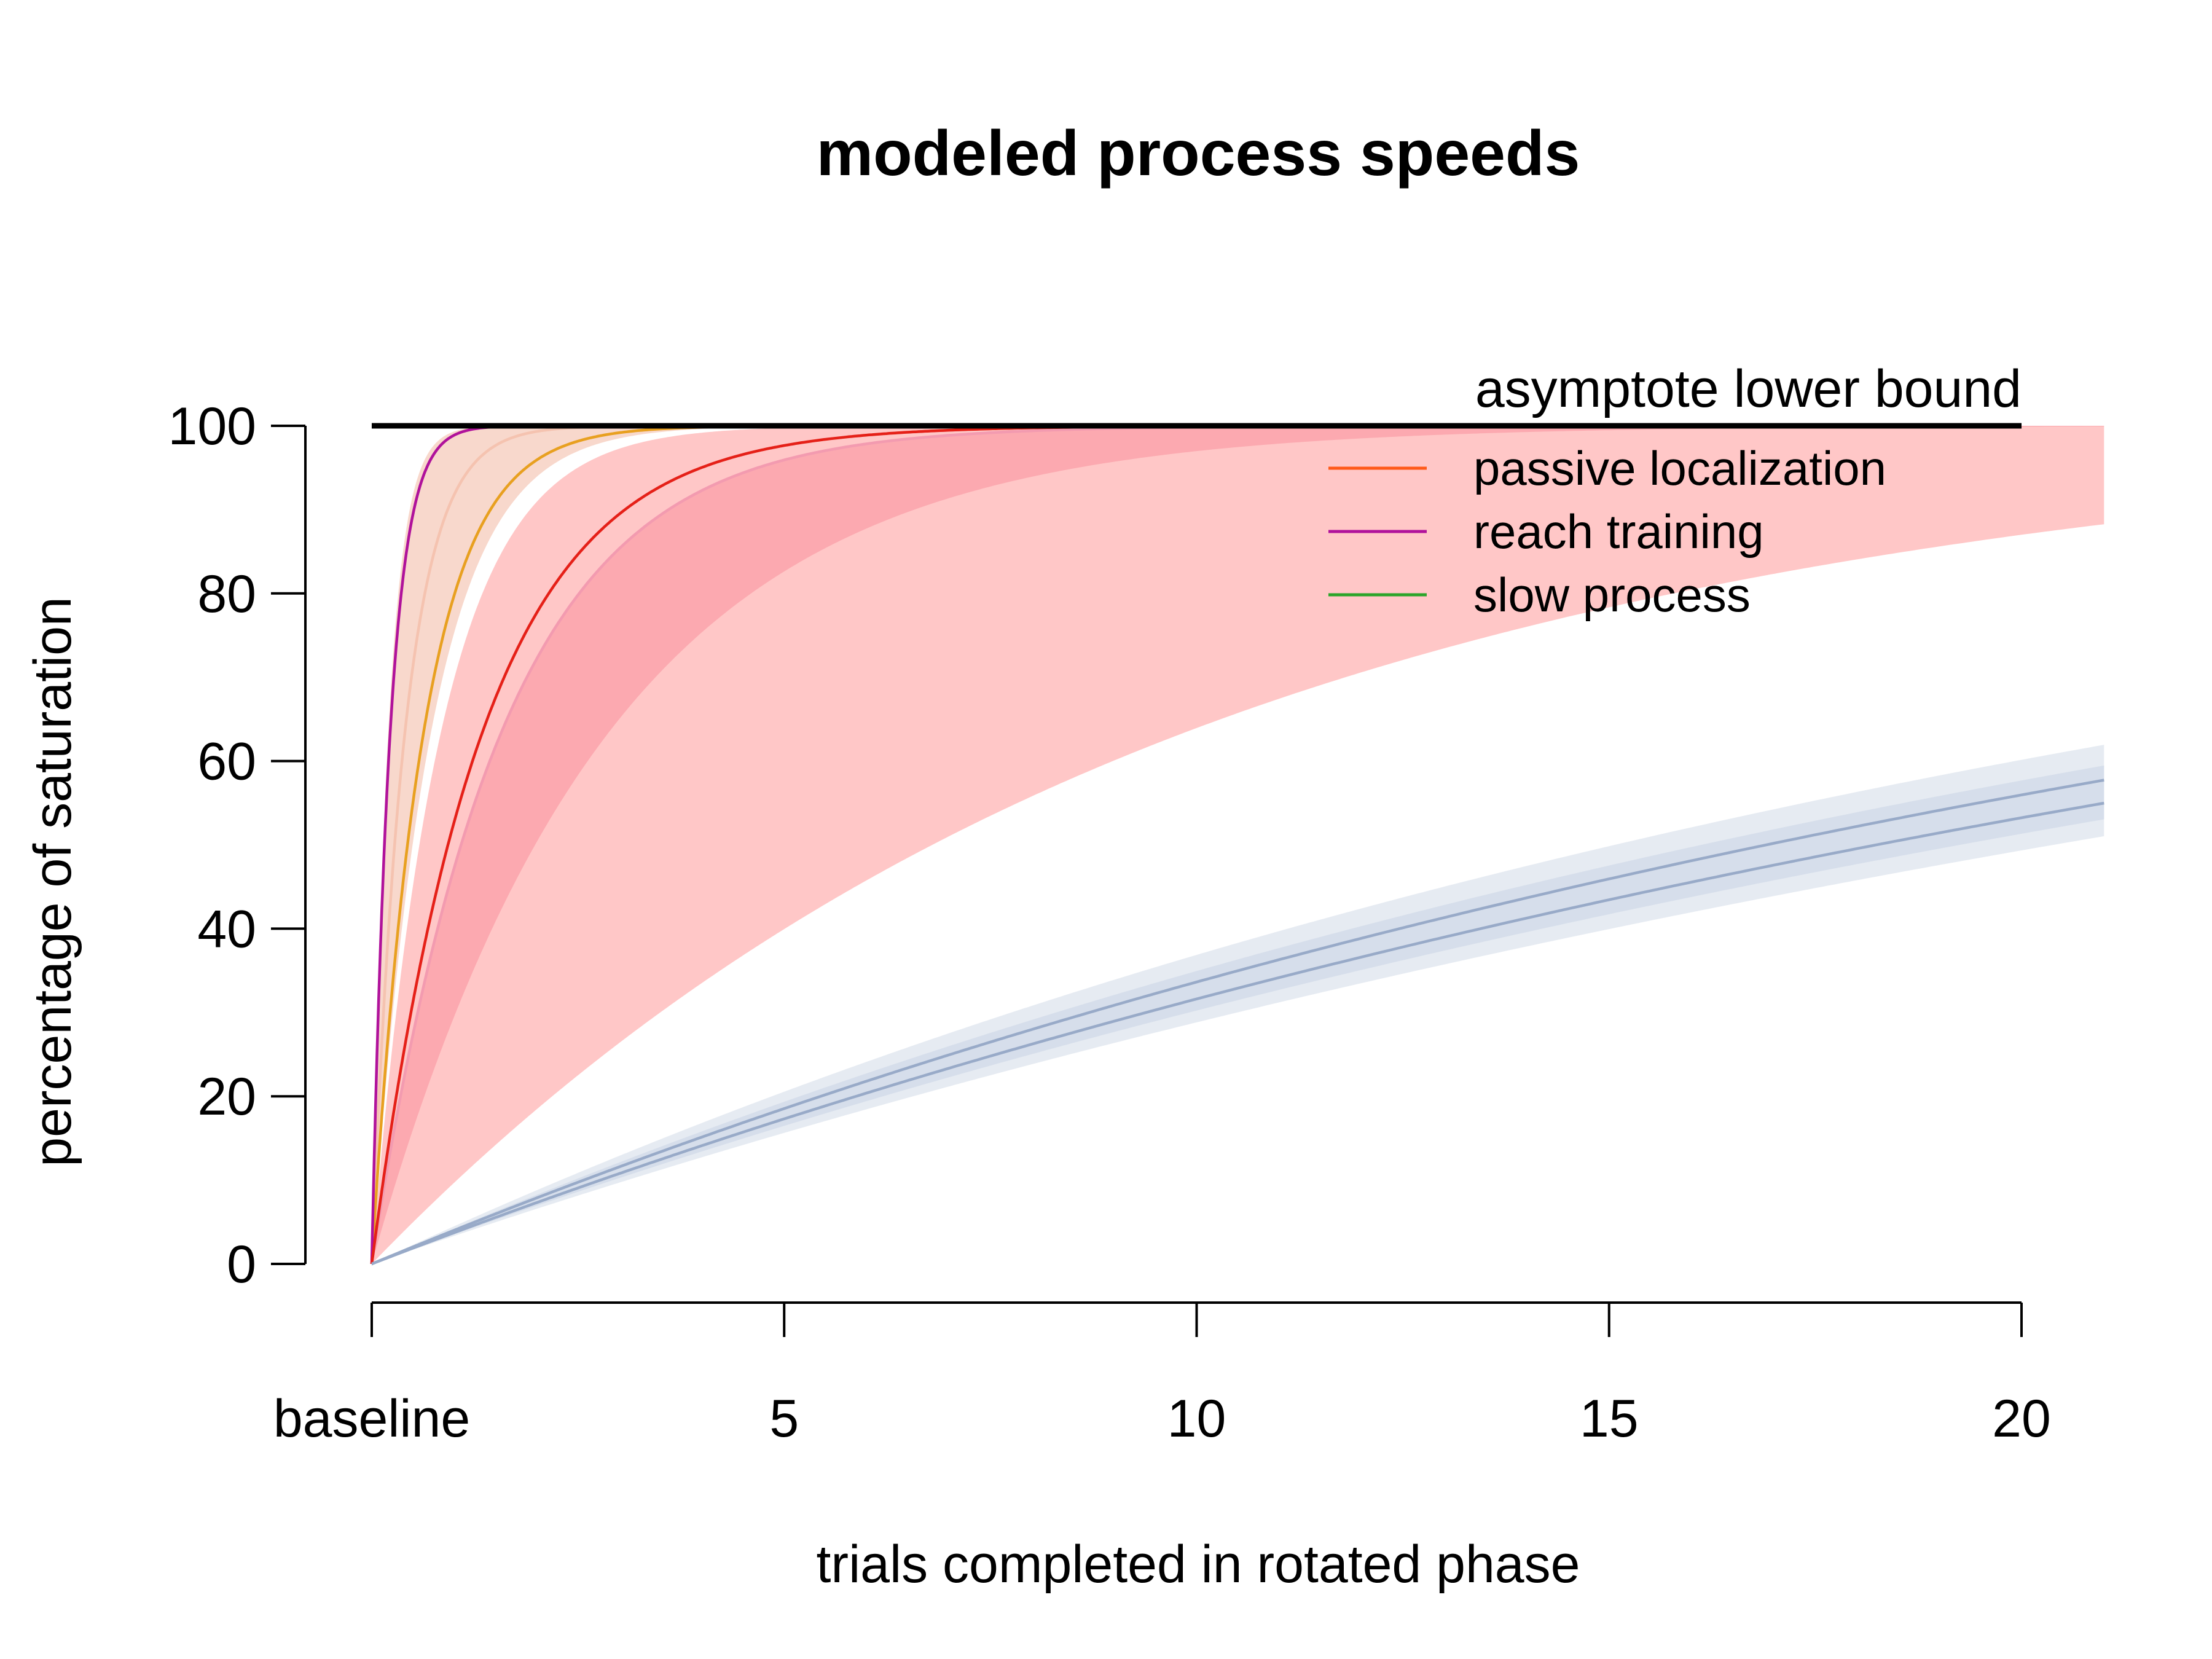  I want to click on y-tick-label-100: 100, so click(212, 426).